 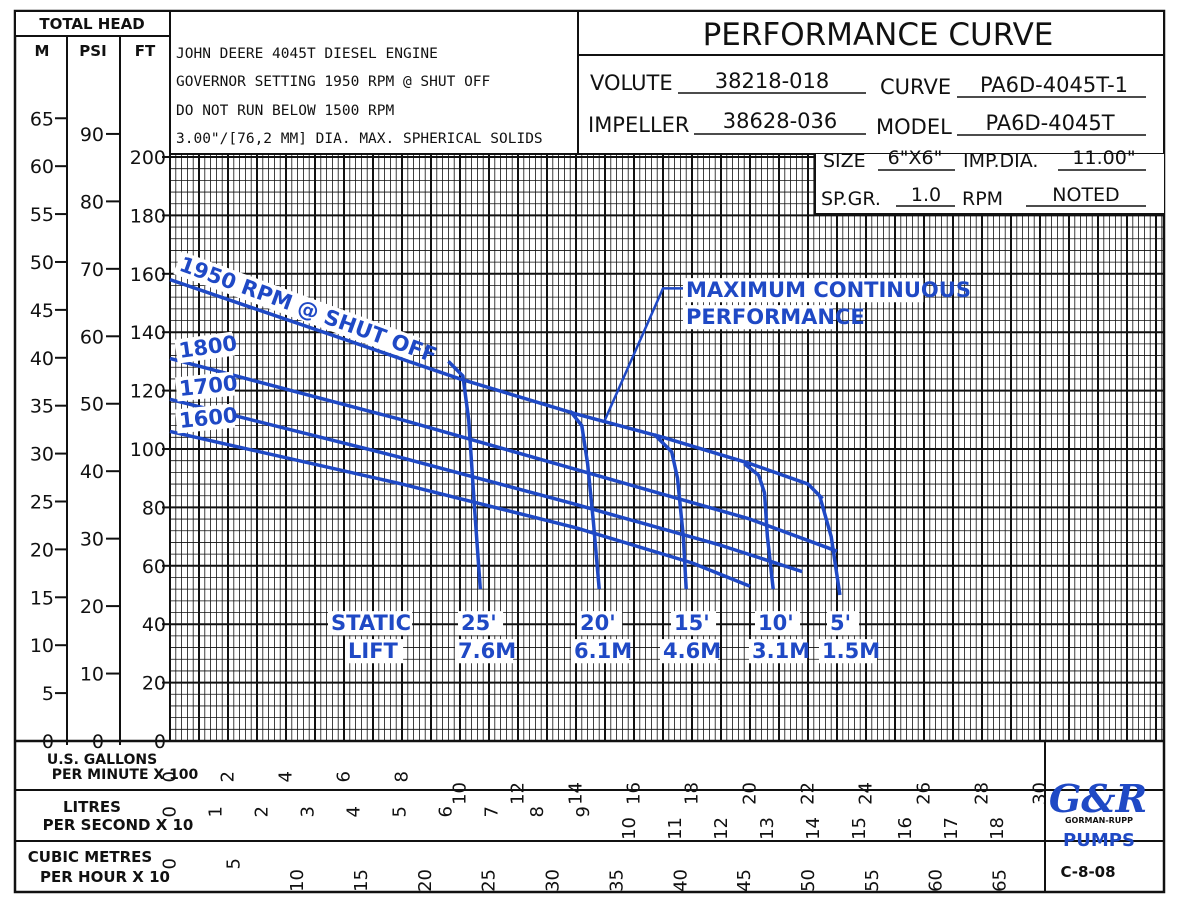 What do you see at coordinates (518, 793) in the screenshot?
I see `gpm-tick-label: 12` at bounding box center [518, 793].